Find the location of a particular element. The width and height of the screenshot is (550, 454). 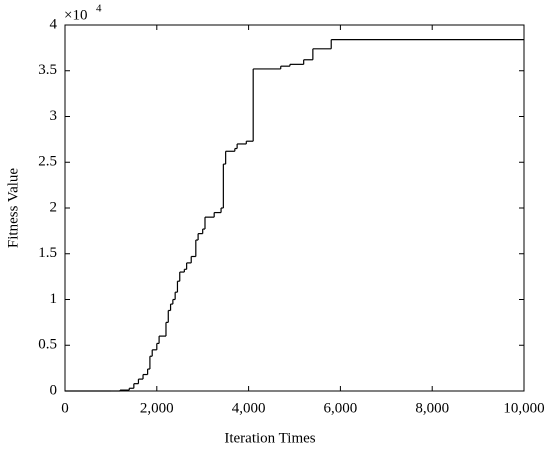

y-tick-label: 1.5 is located at coordinates (47, 253).